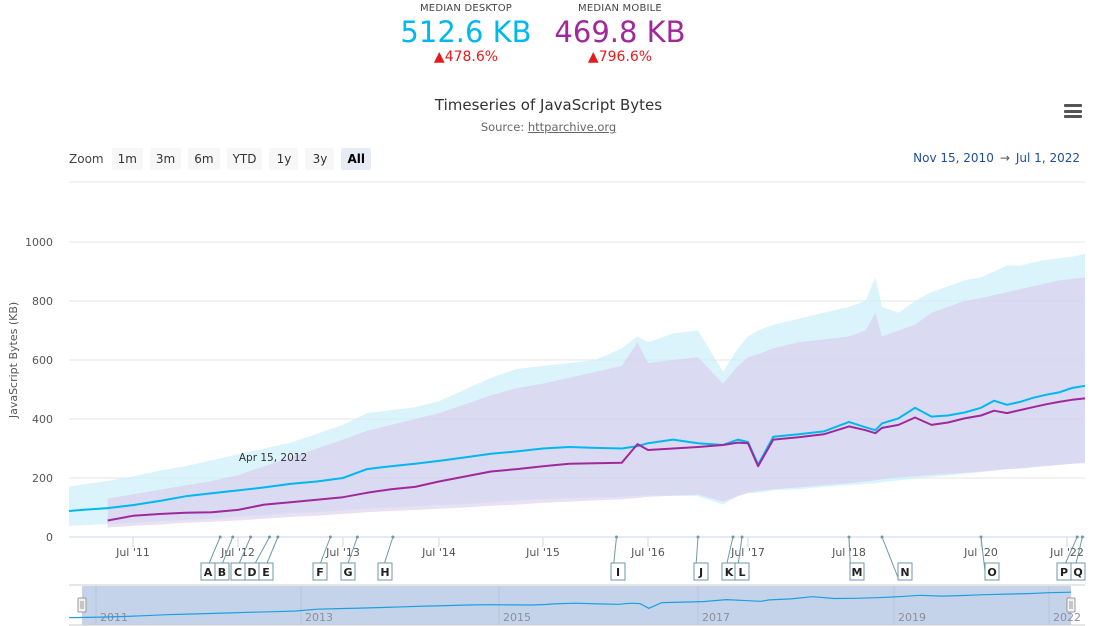 The image size is (1097, 626). Describe the element at coordinates (1064, 572) in the screenshot. I see `flag-label: P` at that location.